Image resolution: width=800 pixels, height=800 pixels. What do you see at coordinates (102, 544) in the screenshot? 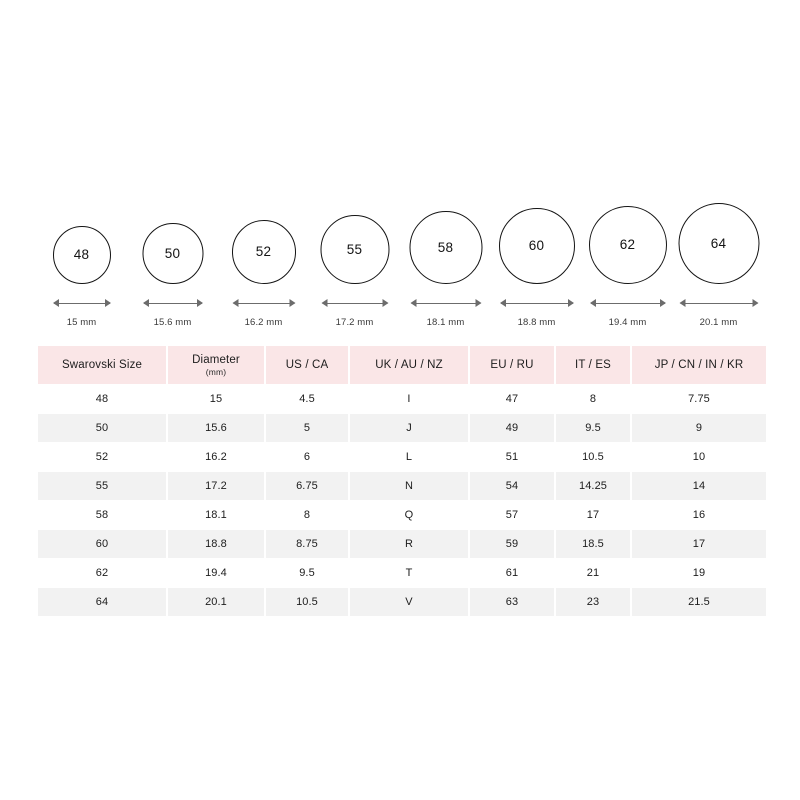
I see `table-cell: 60` at bounding box center [102, 544].